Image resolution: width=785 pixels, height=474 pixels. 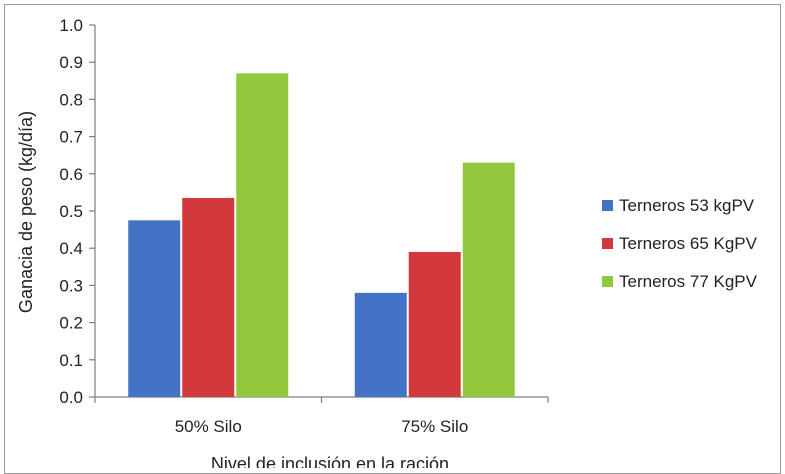 I want to click on legend-label: Terneros 53 kgPV, so click(x=687, y=205).